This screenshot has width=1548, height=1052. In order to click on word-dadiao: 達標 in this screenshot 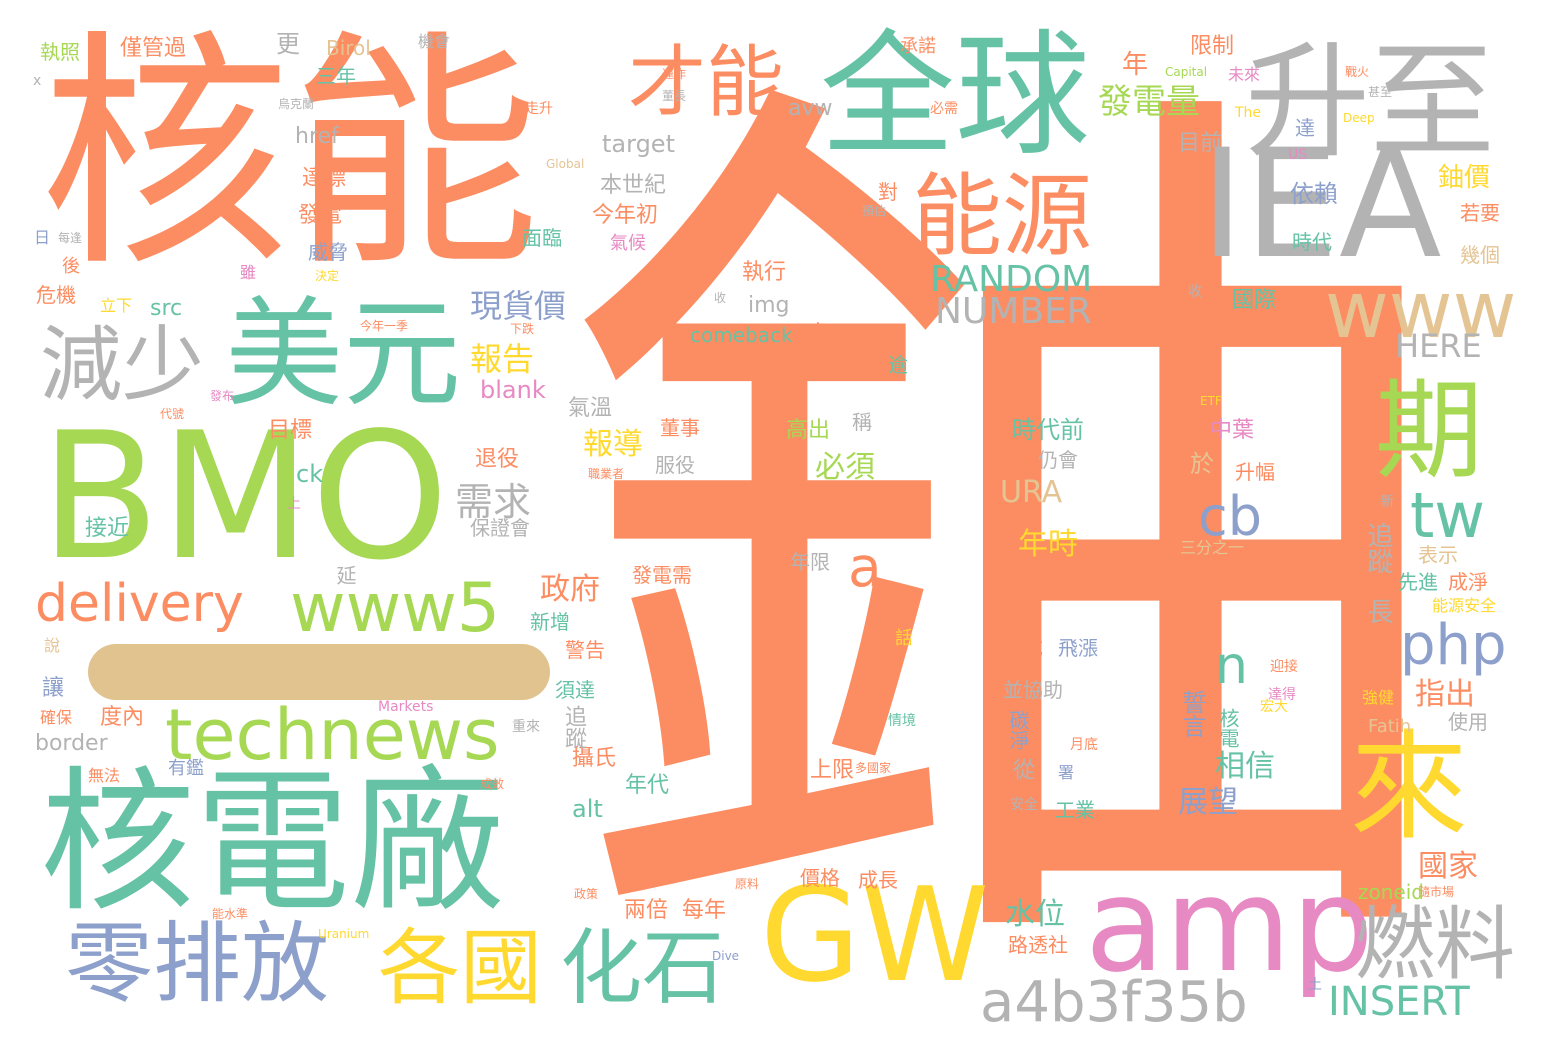, I will do `click(324, 178)`.